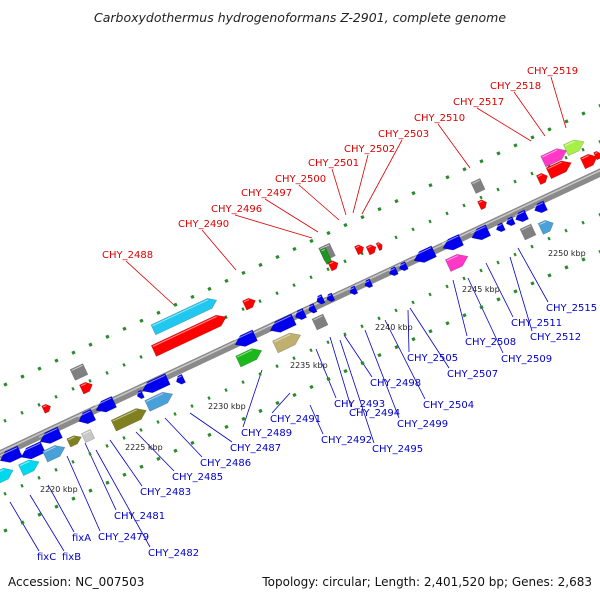 The width and height of the screenshot is (600, 600). Describe the element at coordinates (266, 193) in the screenshot. I see `gene-label-chy-2497: CHY_2497` at that location.